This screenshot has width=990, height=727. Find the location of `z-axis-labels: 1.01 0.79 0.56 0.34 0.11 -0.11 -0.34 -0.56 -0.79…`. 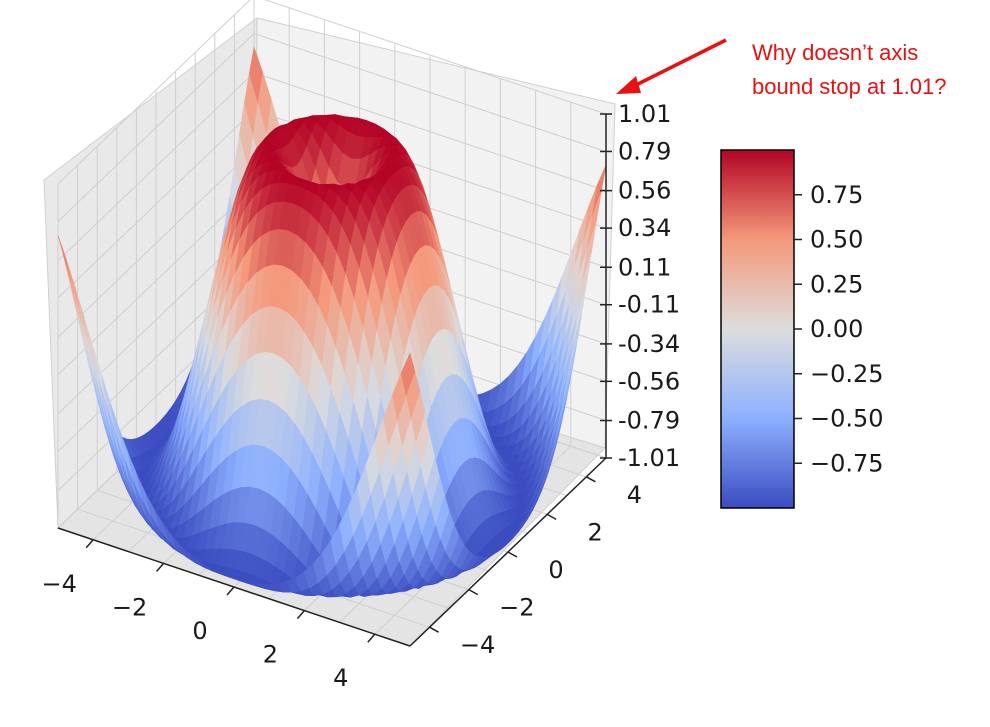

z-axis-labels: 1.01 0.79 0.56 0.34 0.11 -0.11 -0.34 -0.56 -0.79… is located at coordinates (649, 286).